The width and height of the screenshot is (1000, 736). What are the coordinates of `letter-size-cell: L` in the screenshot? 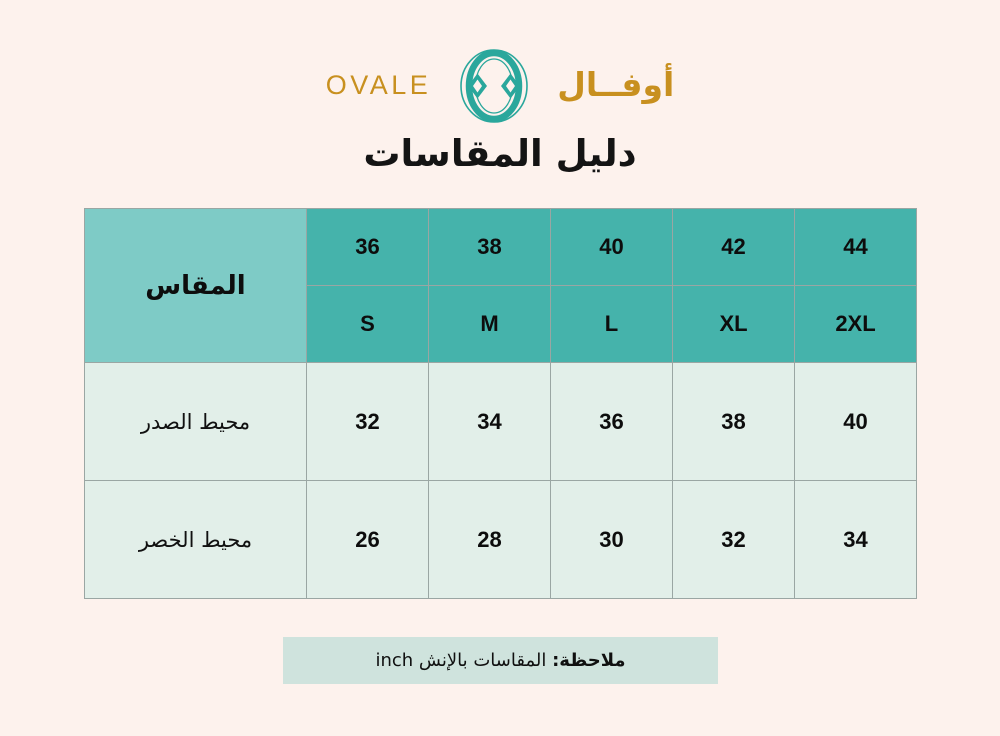 It's located at (611, 324).